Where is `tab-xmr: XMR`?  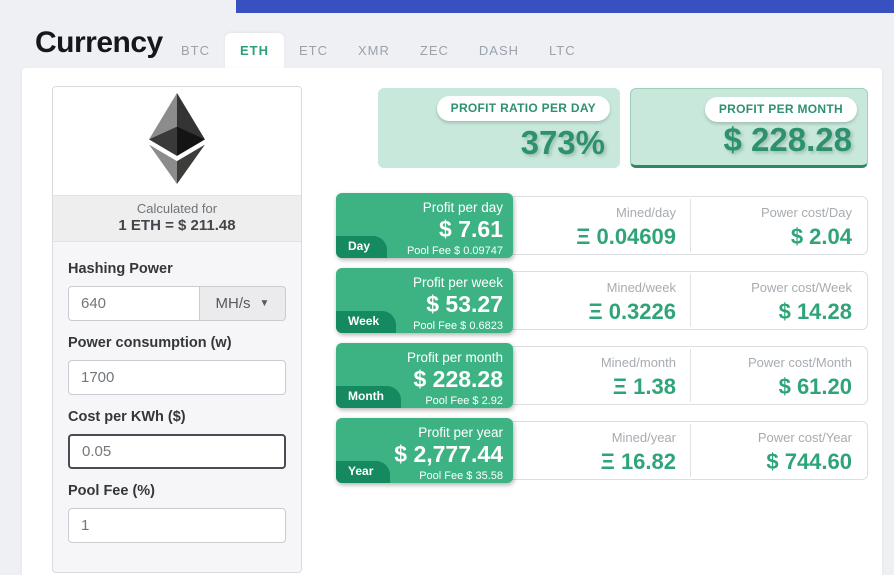
tab-xmr: XMR is located at coordinates (374, 50).